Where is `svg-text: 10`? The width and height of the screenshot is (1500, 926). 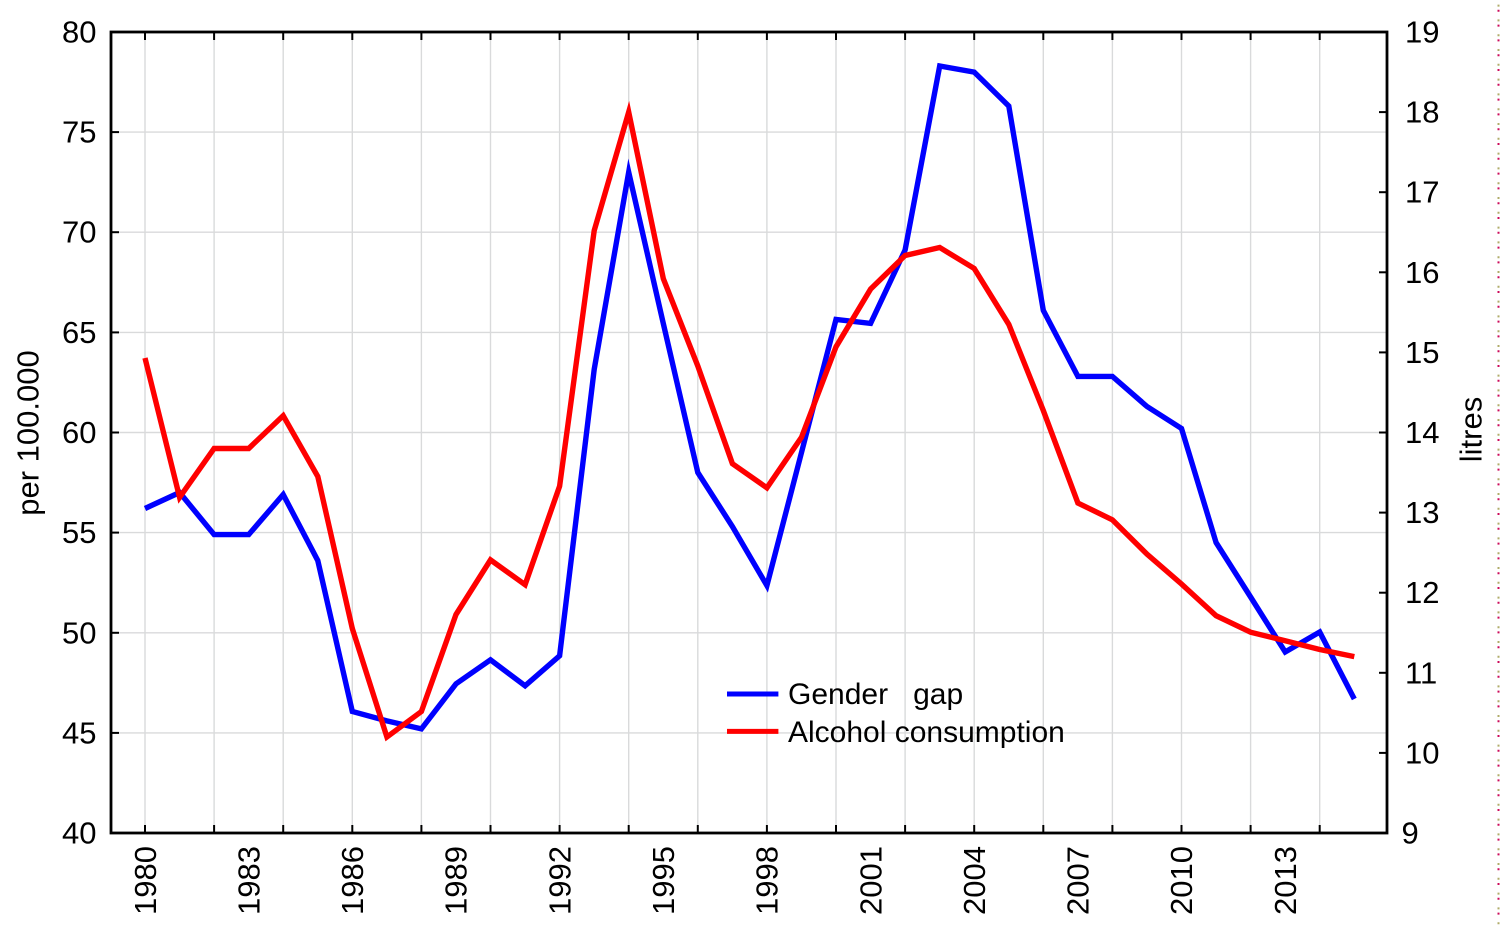 svg-text: 10 is located at coordinates (1422, 752).